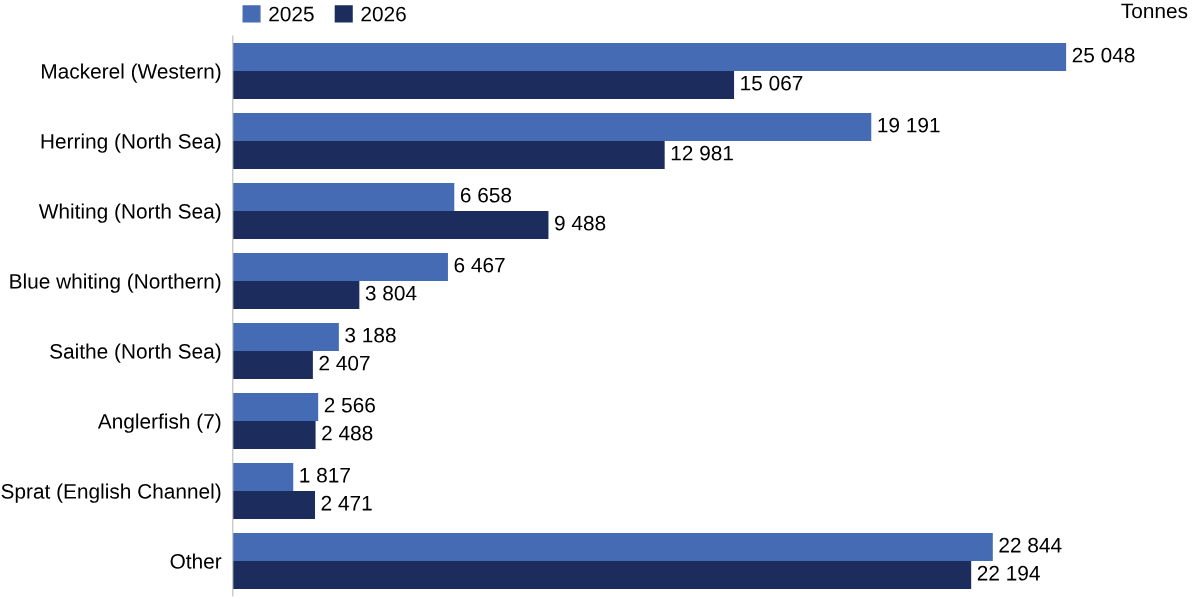 This screenshot has height=599, width=1200. What do you see at coordinates (325, 475) in the screenshot?
I see `data-label: 1 817` at bounding box center [325, 475].